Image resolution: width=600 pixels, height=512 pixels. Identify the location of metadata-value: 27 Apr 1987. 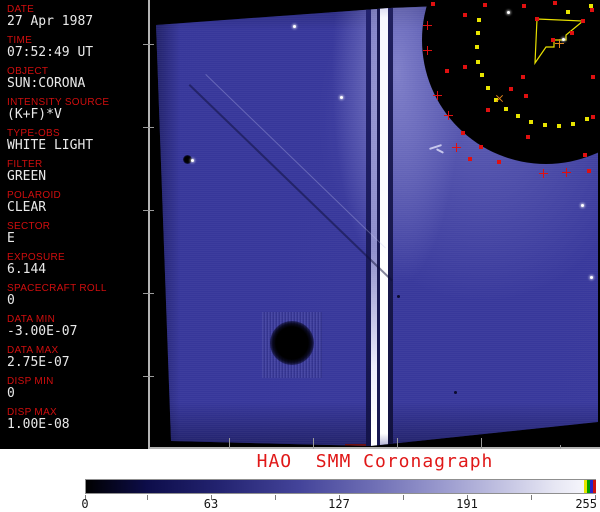
(50, 21).